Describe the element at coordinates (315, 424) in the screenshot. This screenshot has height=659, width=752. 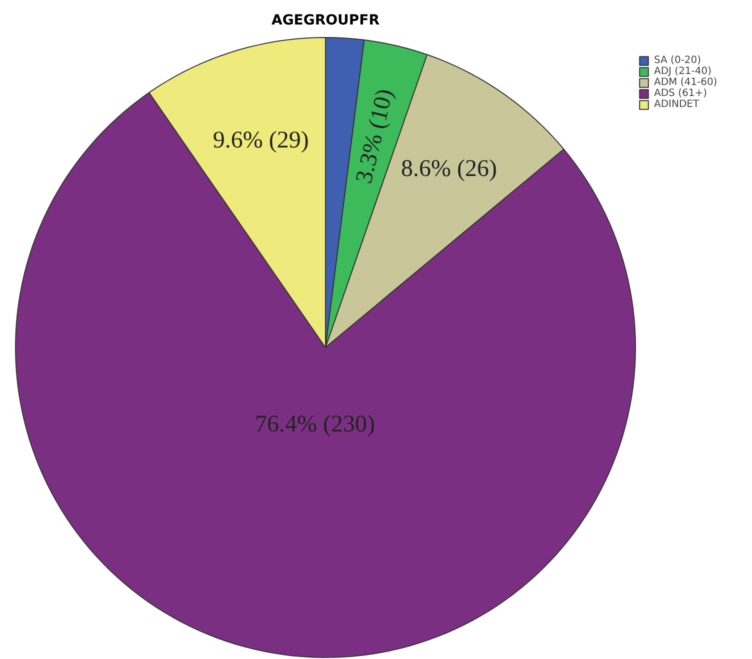
I see `data-label: 76.4% (230)` at that location.